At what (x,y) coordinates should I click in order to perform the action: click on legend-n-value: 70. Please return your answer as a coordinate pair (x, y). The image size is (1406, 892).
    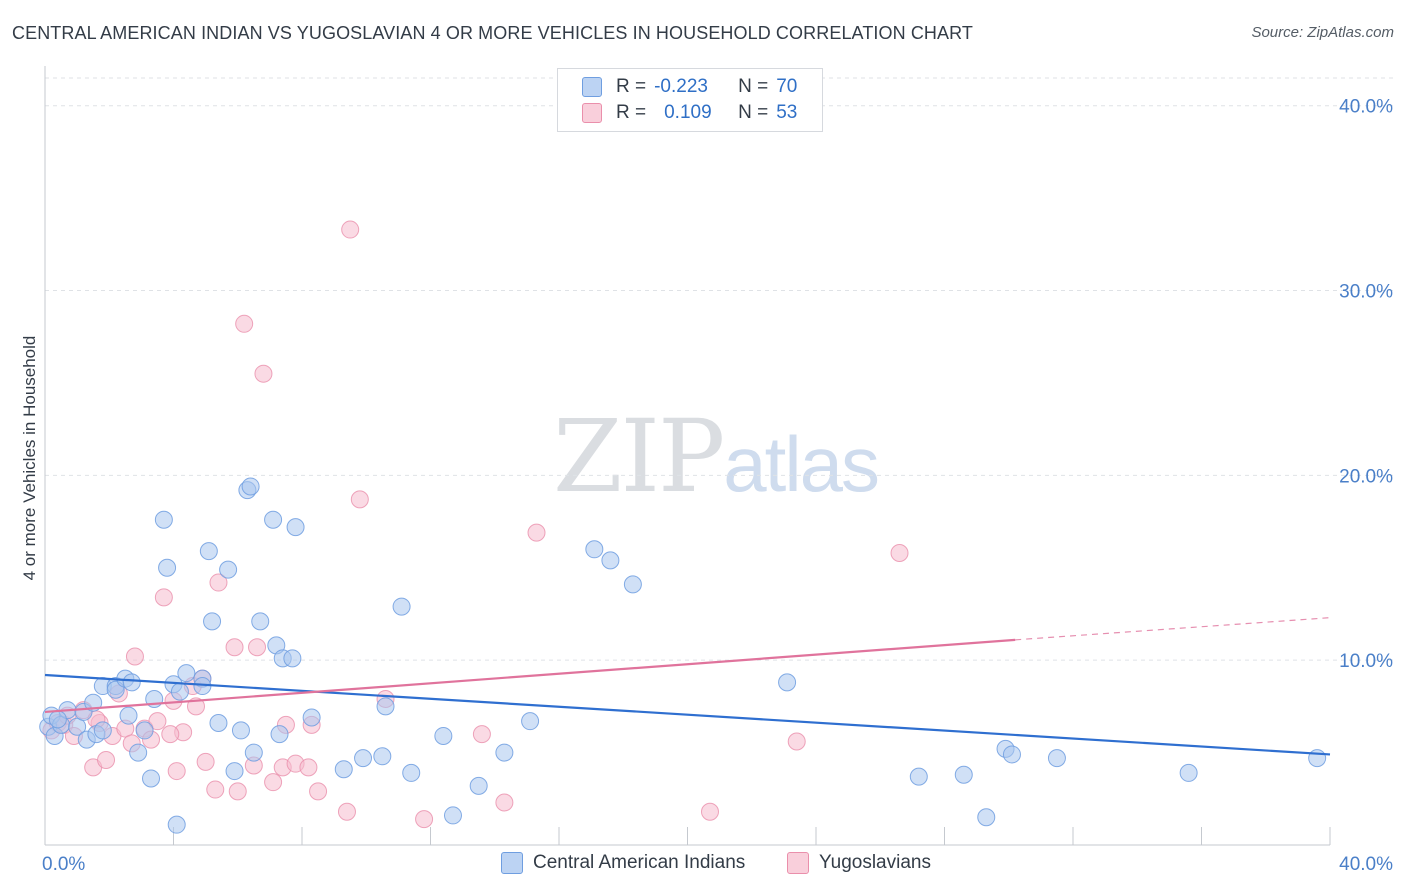
    Looking at the image, I should click on (787, 86).